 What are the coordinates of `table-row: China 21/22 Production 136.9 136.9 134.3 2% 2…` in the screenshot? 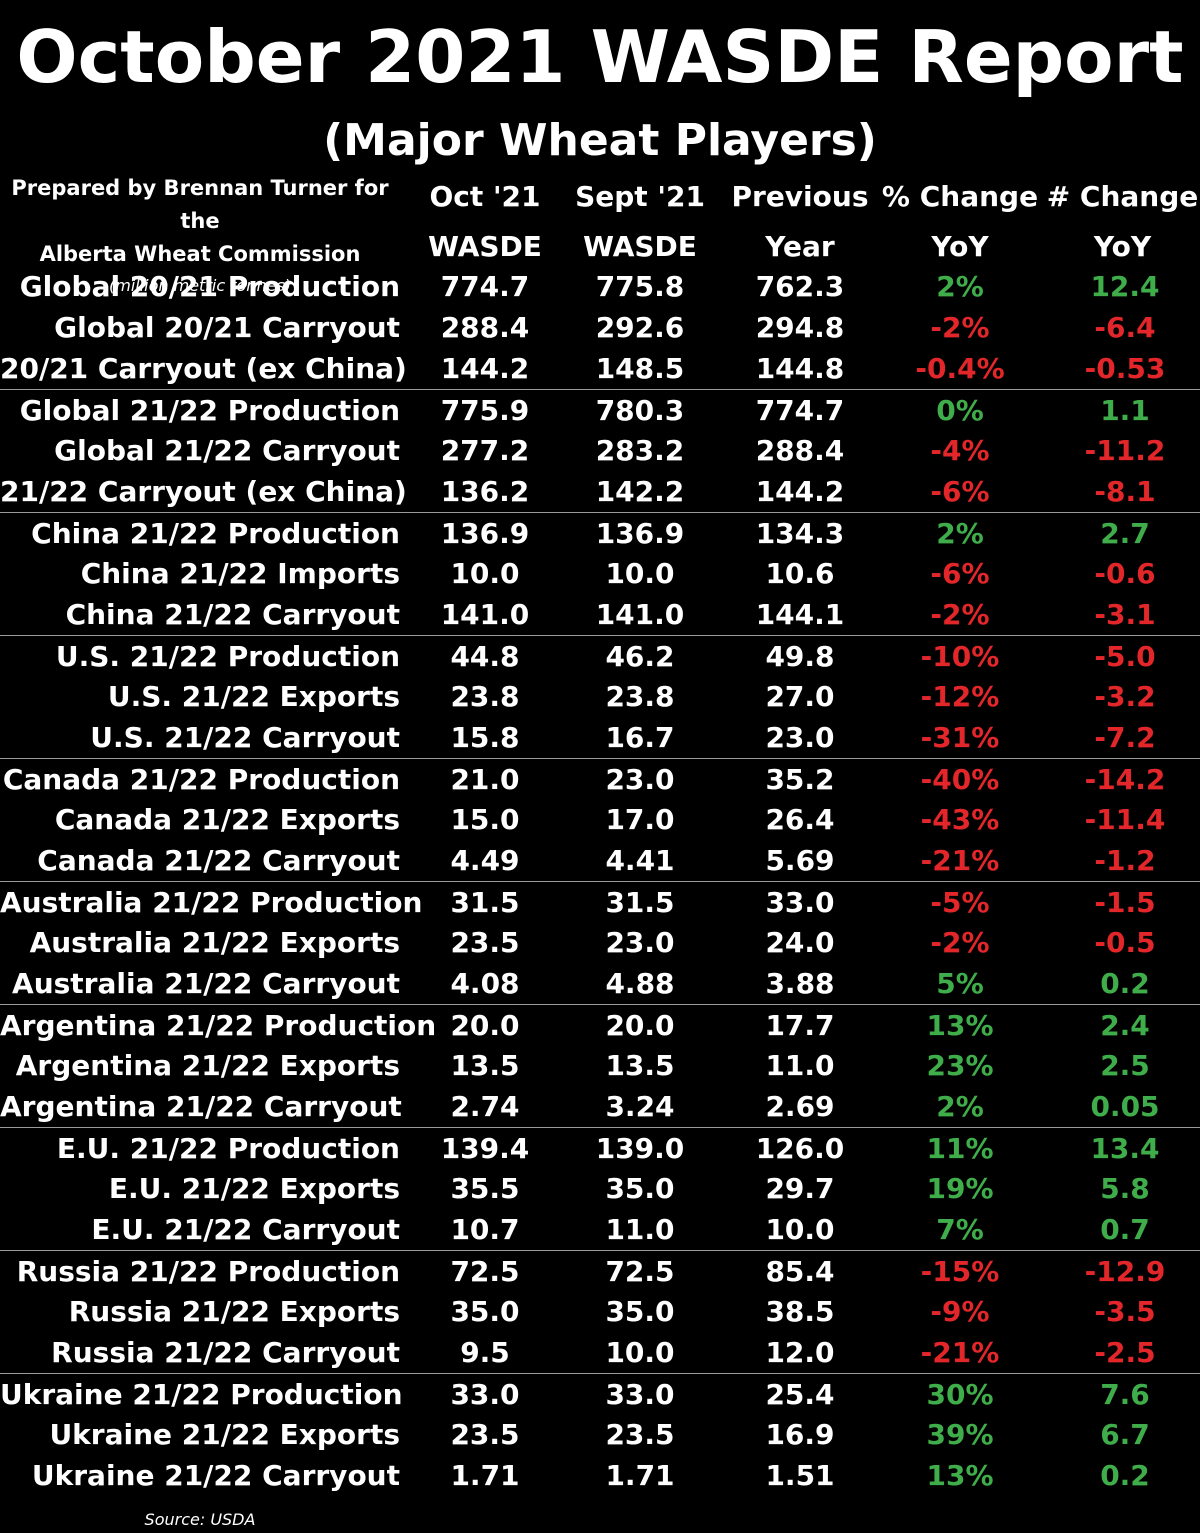 It's located at (600, 532).